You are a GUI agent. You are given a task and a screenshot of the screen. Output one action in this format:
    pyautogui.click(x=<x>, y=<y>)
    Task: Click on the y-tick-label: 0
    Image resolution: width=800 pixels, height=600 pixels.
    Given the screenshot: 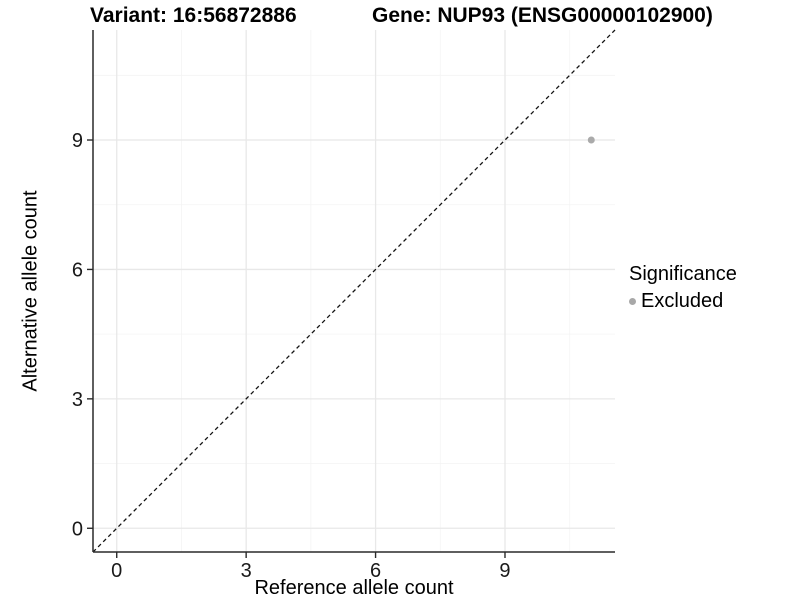 What is the action you would take?
    pyautogui.click(x=77, y=529)
    